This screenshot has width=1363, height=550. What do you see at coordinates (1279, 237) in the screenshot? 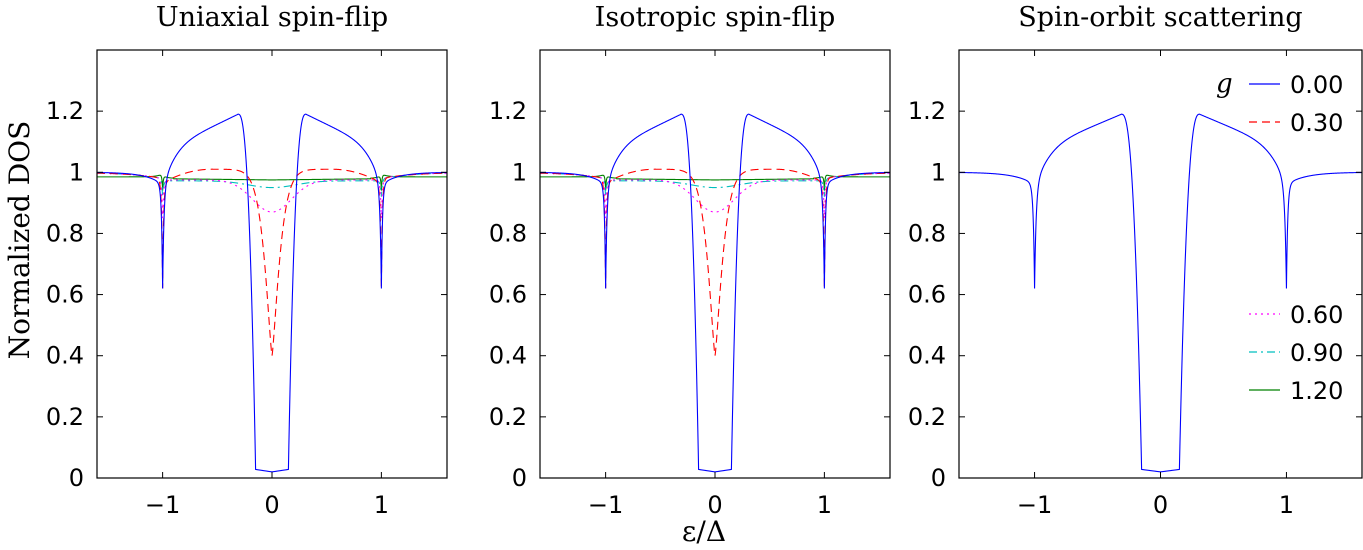
I see `legend: g 0.00 0.30 0.60 0.90 1.20` at bounding box center [1279, 237].